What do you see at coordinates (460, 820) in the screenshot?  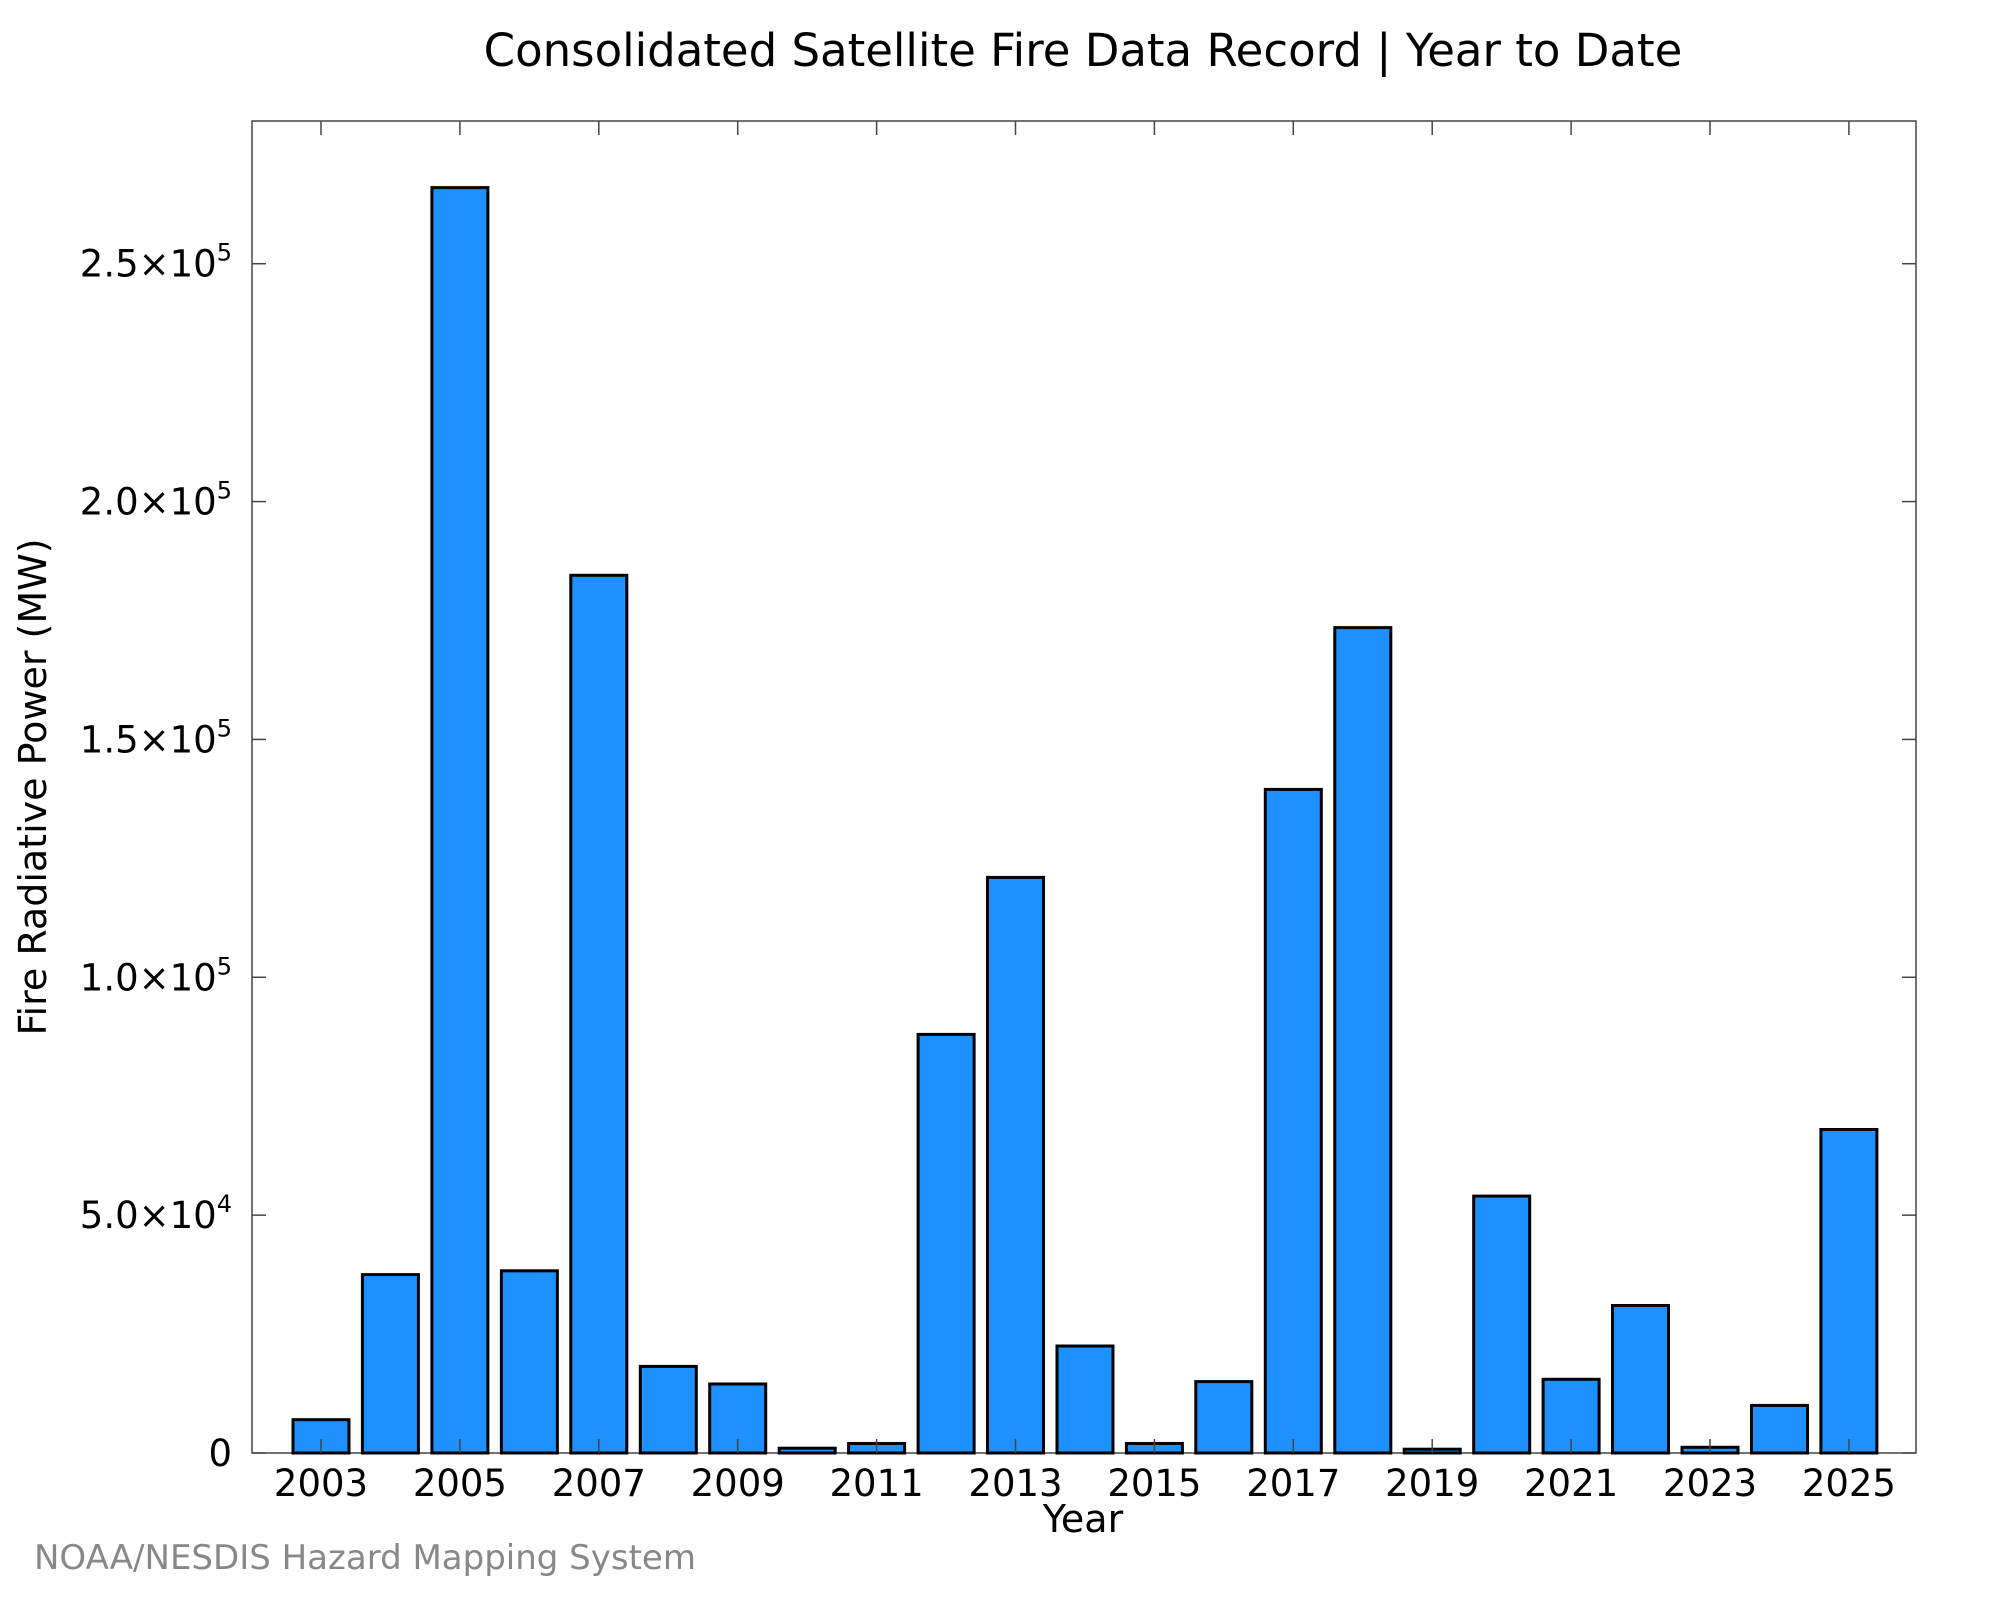 I see `bar-2005` at bounding box center [460, 820].